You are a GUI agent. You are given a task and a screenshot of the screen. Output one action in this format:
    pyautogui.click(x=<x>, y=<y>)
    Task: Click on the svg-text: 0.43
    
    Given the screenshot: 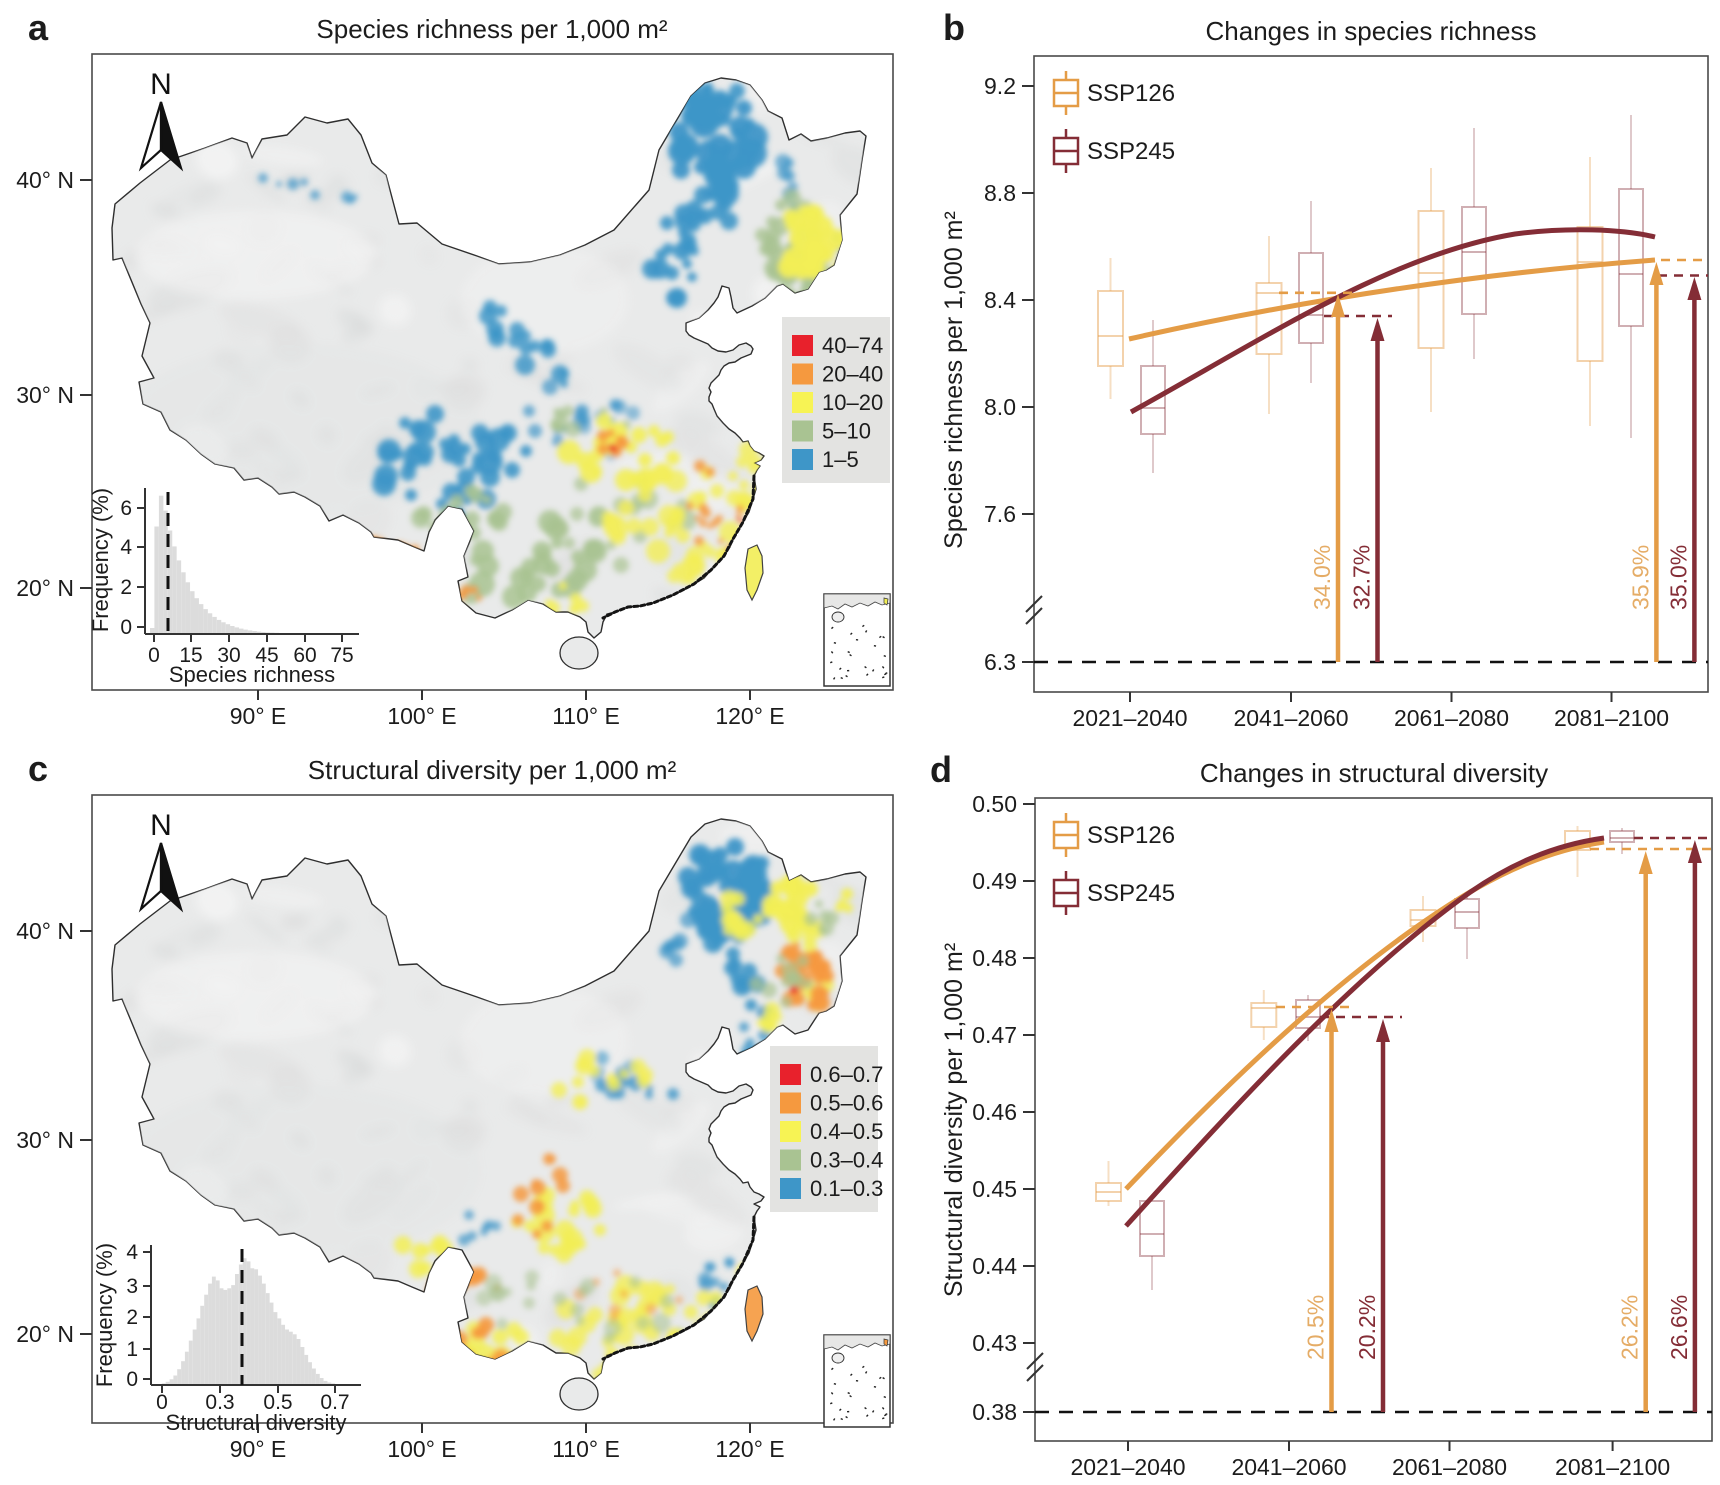 What is the action you would take?
    pyautogui.click(x=994, y=1343)
    